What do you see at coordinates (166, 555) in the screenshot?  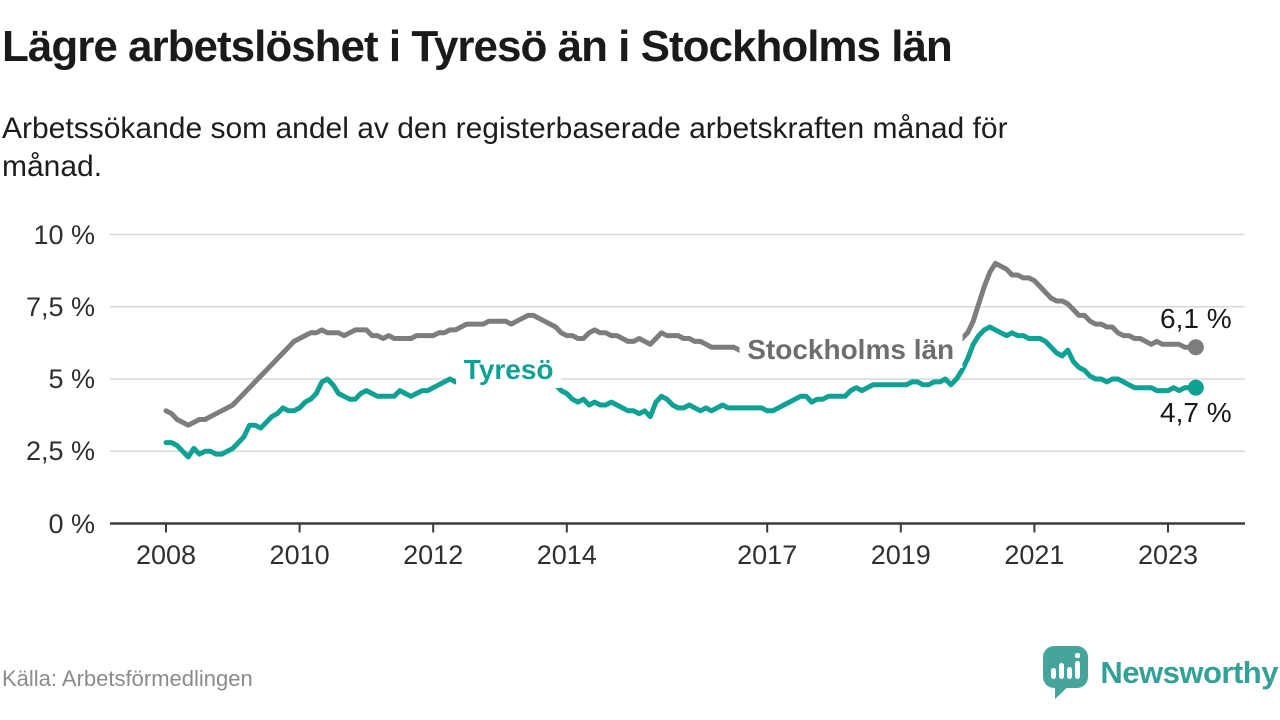 I see `x-axis-tick-label: 2008` at bounding box center [166, 555].